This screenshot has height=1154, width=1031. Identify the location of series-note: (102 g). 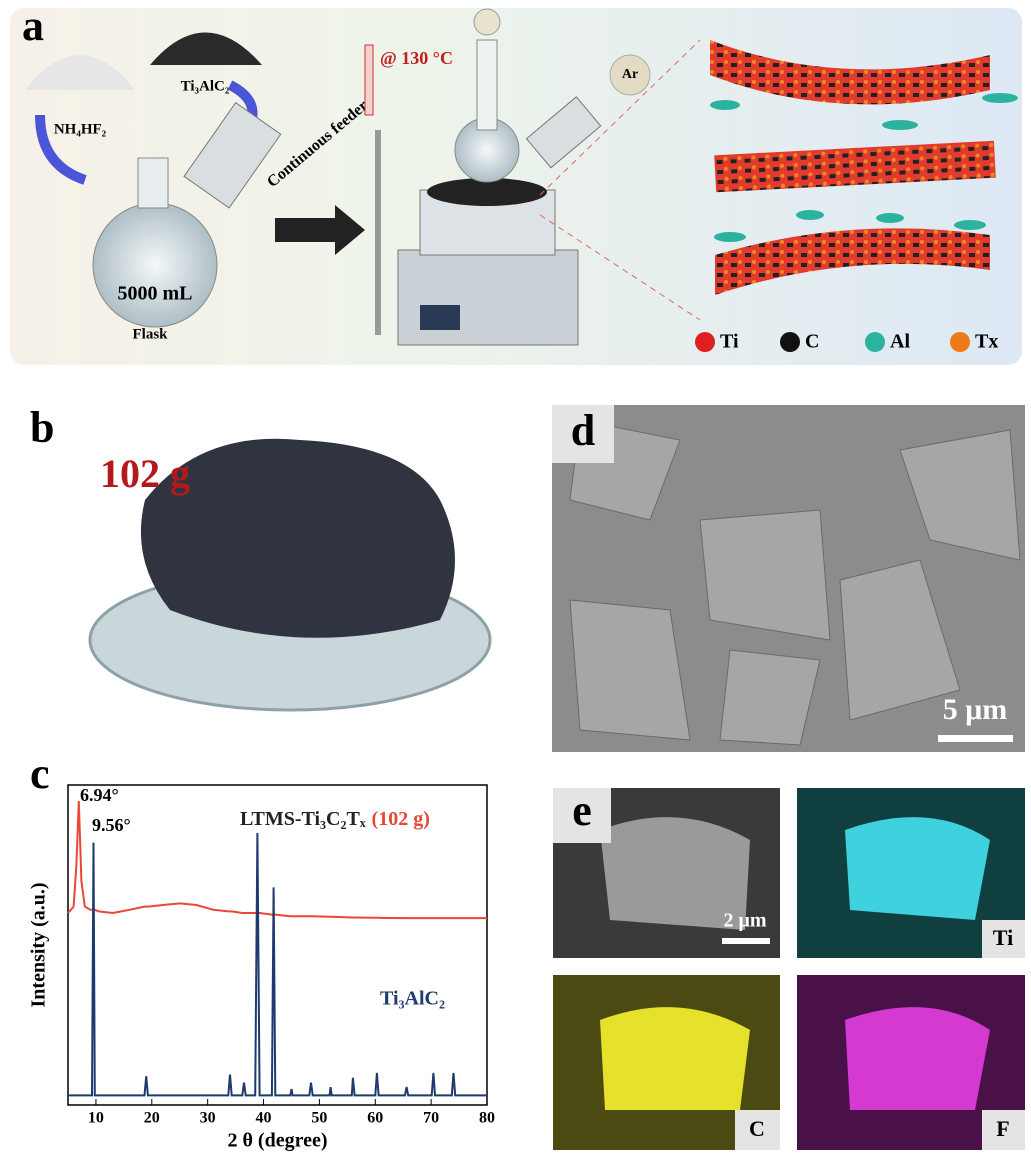
(401, 819).